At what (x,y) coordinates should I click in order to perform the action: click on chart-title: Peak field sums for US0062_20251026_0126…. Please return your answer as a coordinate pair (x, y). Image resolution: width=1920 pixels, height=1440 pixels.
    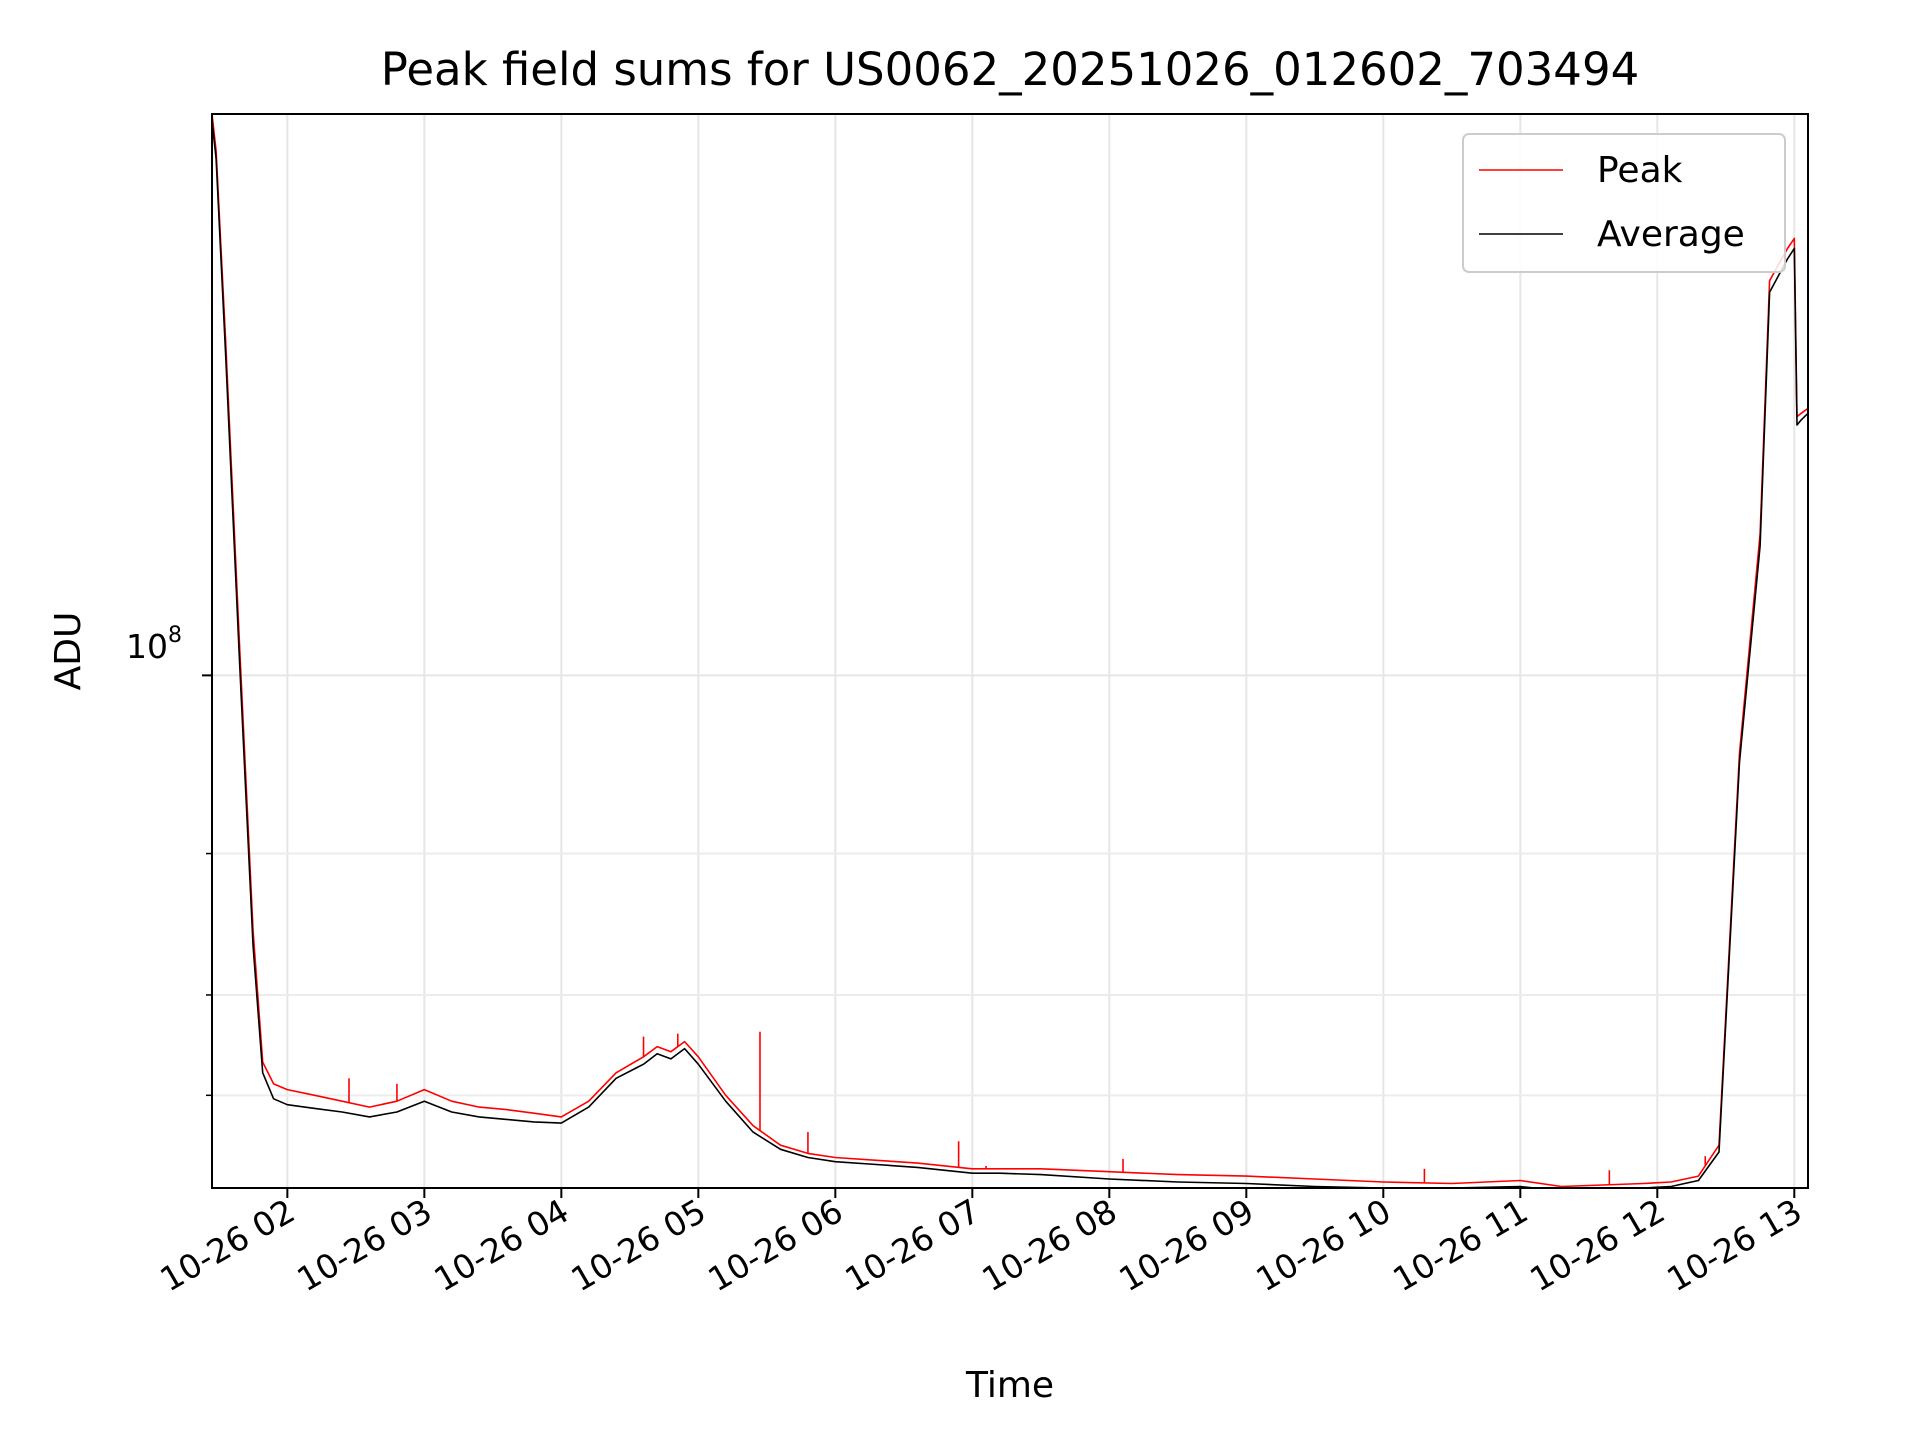
    Looking at the image, I should click on (1010, 69).